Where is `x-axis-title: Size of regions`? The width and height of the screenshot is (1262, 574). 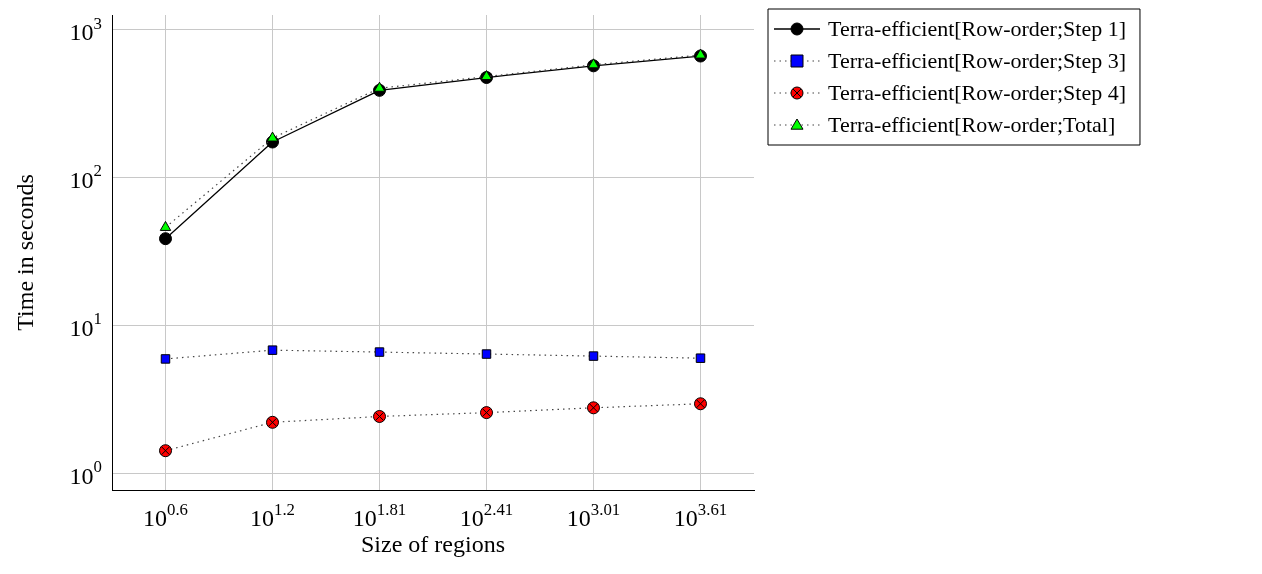
x-axis-title: Size of regions is located at coordinates (433, 543).